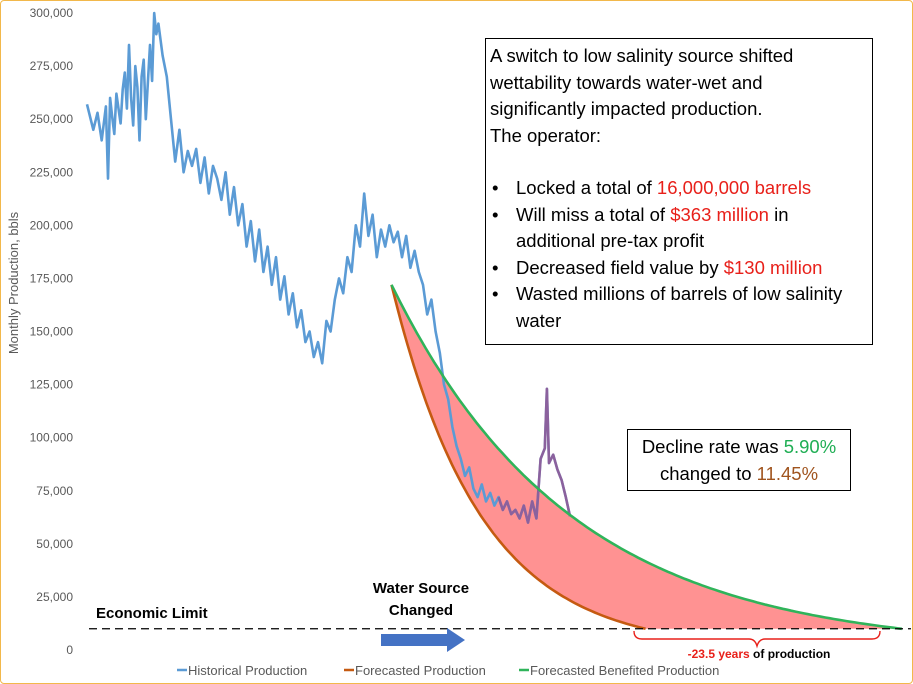  What do you see at coordinates (626, 82) in the screenshot?
I see `info-line: wettability towards water-wet and` at bounding box center [626, 82].